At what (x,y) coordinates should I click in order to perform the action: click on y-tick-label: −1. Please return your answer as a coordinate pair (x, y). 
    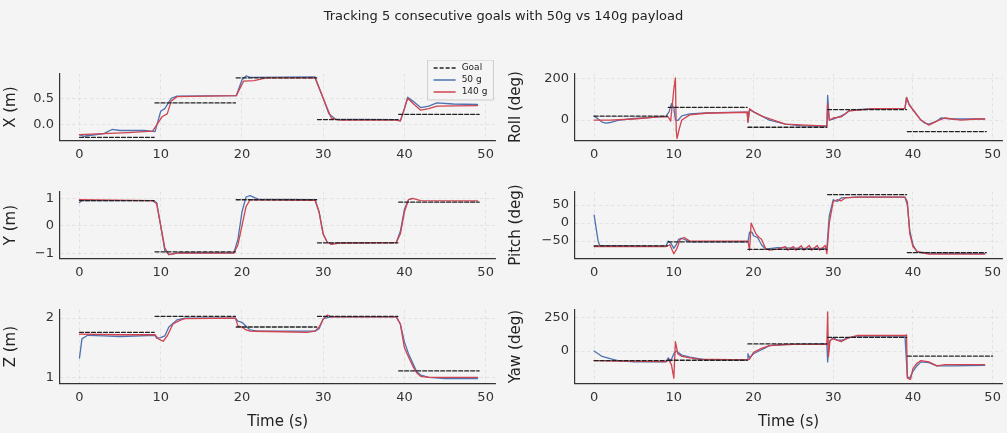
    Looking at the image, I should click on (44, 252).